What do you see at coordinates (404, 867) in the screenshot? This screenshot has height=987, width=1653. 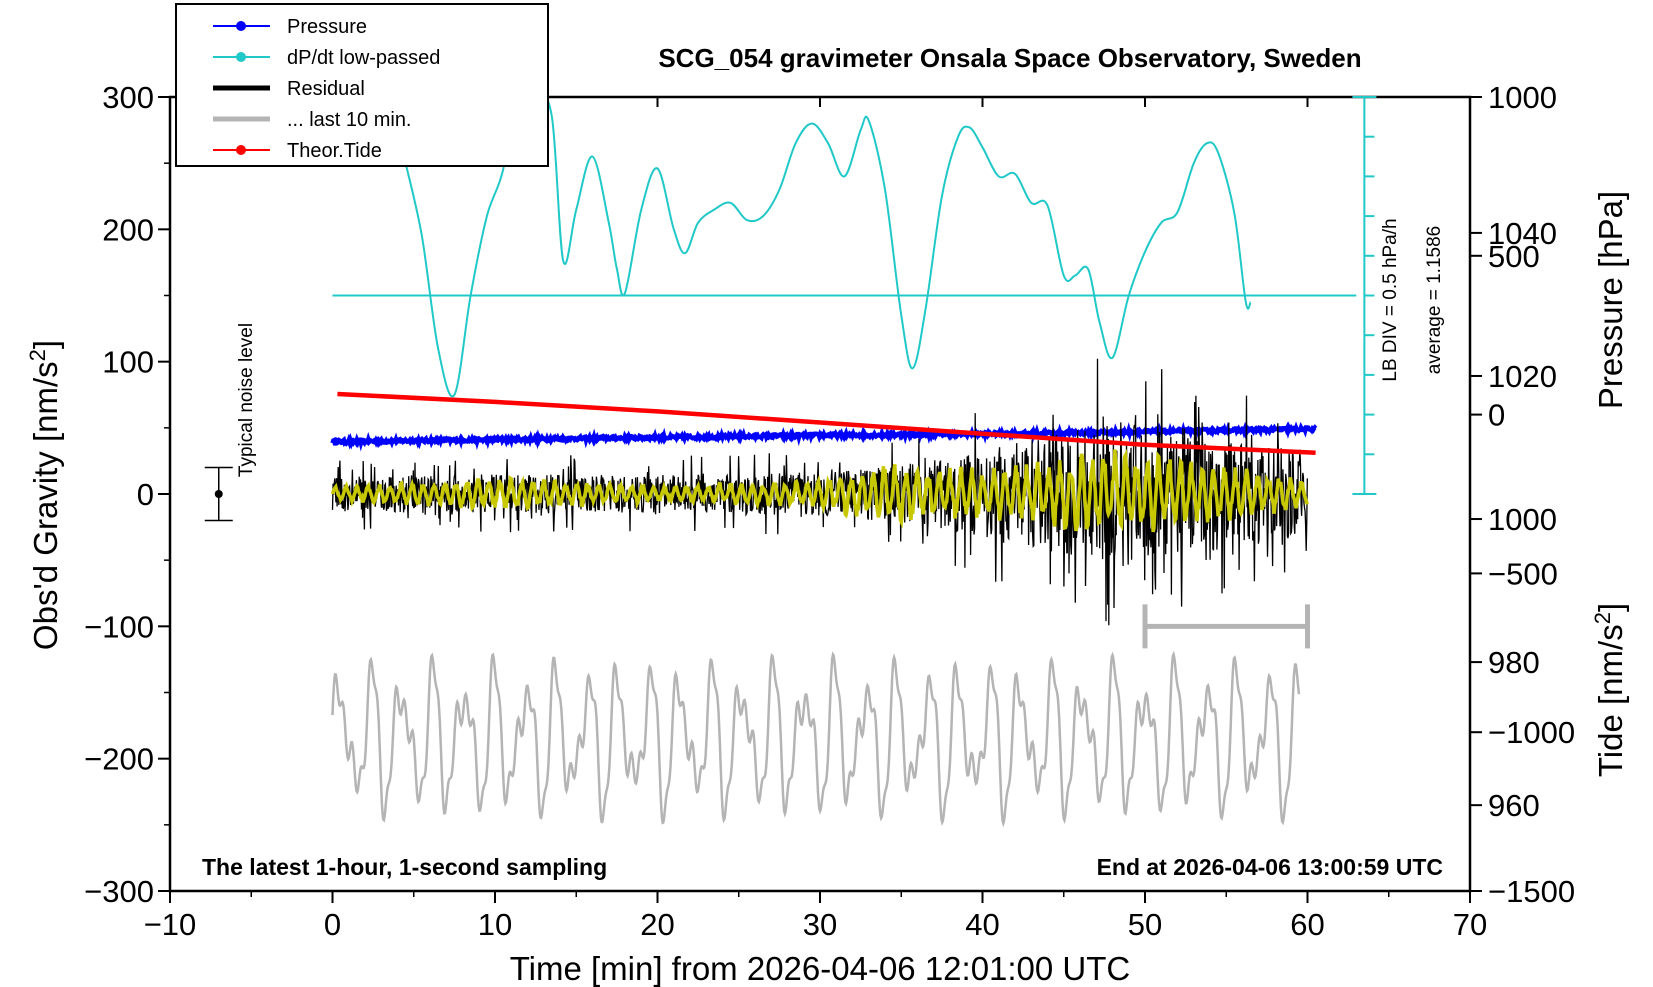 I see `annotation-bottom-left: The latest 1-hour, 1-second sampling` at bounding box center [404, 867].